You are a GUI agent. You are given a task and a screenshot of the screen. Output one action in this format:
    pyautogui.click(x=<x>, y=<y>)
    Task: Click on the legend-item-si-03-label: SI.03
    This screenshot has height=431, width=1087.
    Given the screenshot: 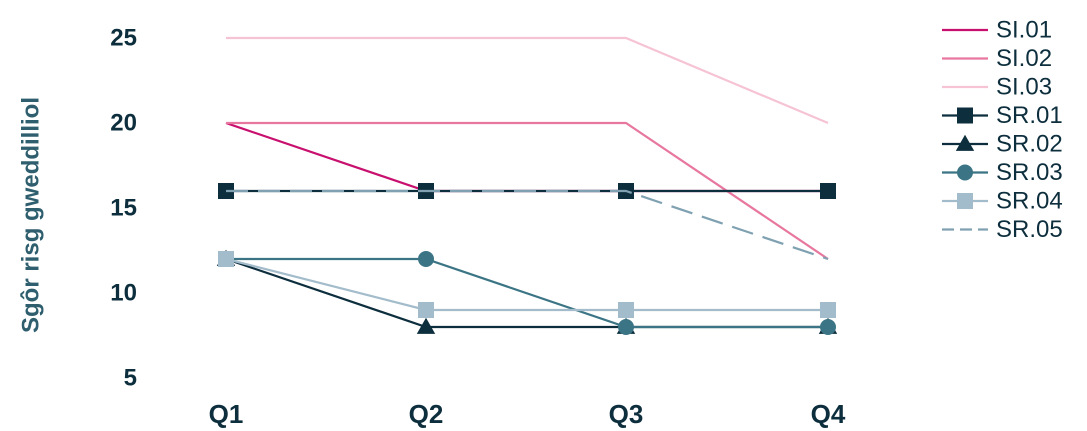 What is the action you would take?
    pyautogui.click(x=1024, y=87)
    